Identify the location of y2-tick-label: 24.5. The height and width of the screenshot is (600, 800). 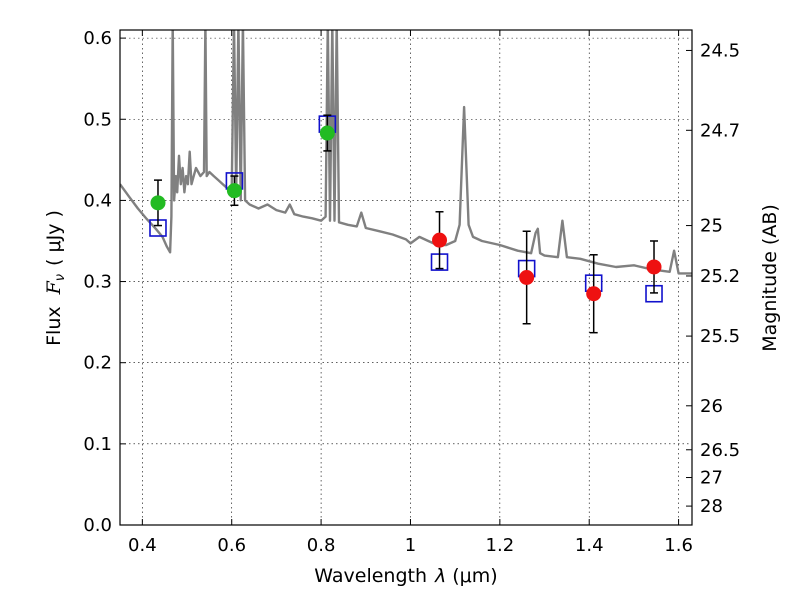
(720, 50).